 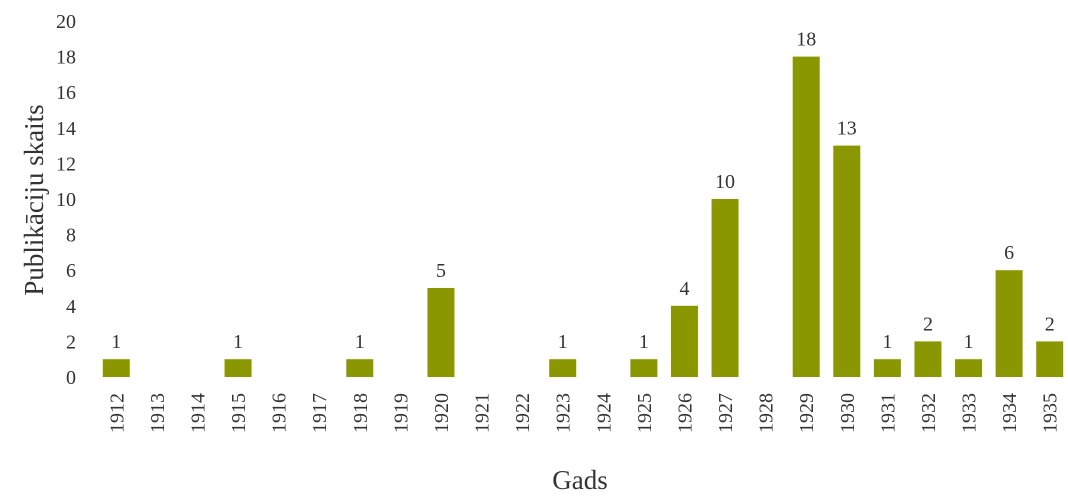 What do you see at coordinates (1009, 253) in the screenshot?
I see `data-label-1934: 6` at bounding box center [1009, 253].